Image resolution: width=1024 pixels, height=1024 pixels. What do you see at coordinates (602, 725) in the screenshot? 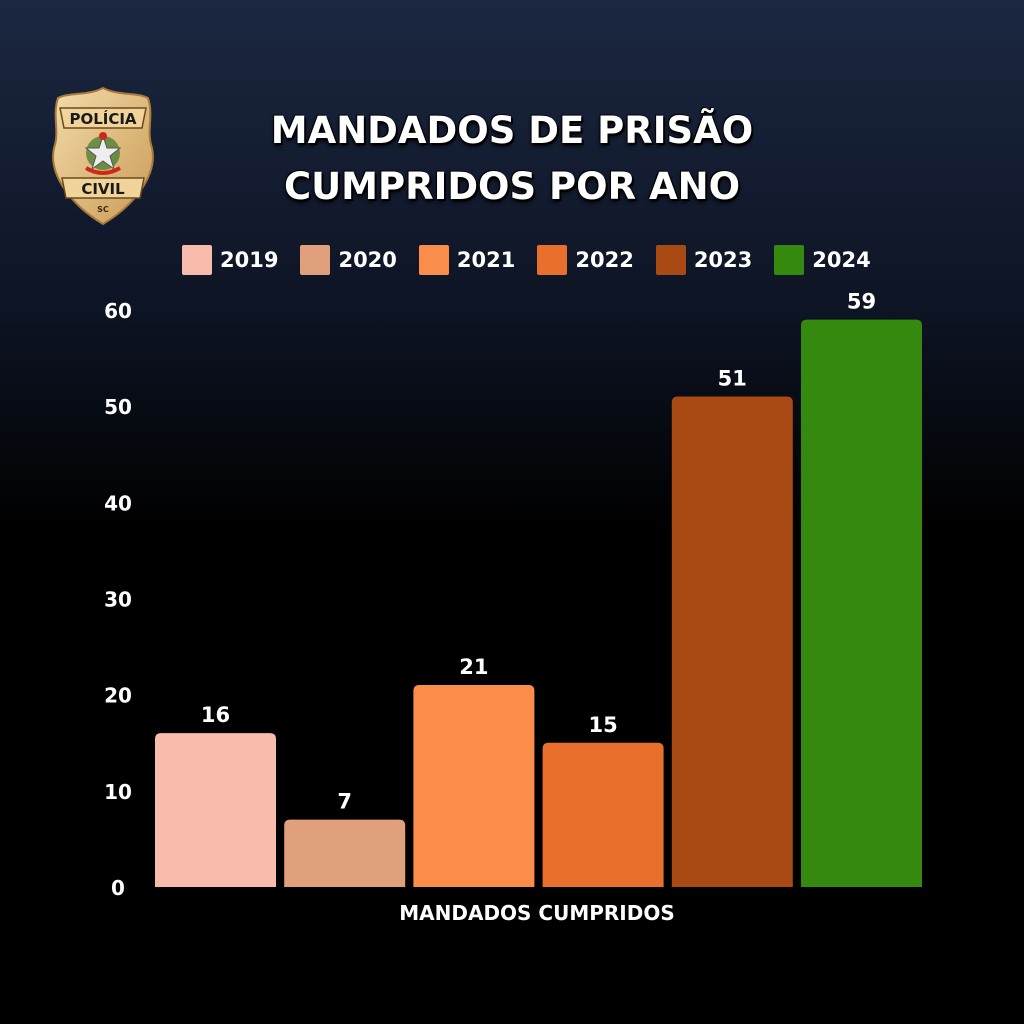
I see `data-label-2022: 15` at bounding box center [602, 725].